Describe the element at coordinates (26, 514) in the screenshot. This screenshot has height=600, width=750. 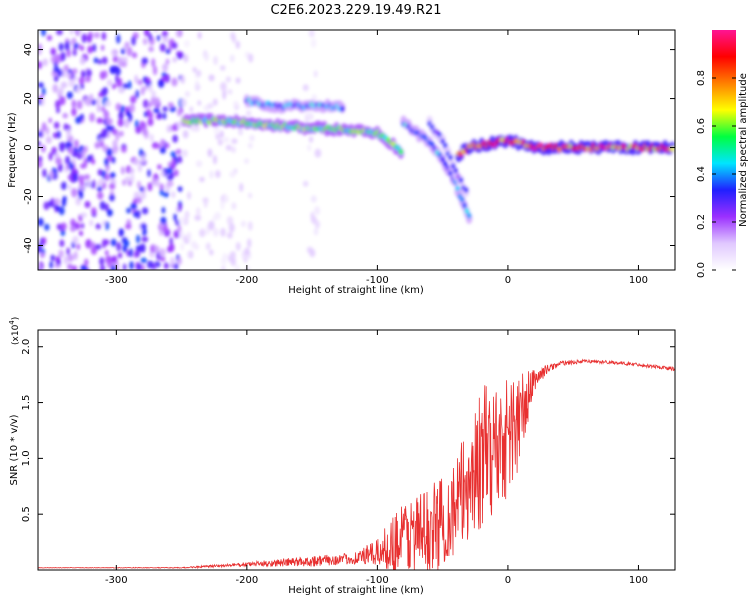
I see `y-tick-label: 0.5` at that location.